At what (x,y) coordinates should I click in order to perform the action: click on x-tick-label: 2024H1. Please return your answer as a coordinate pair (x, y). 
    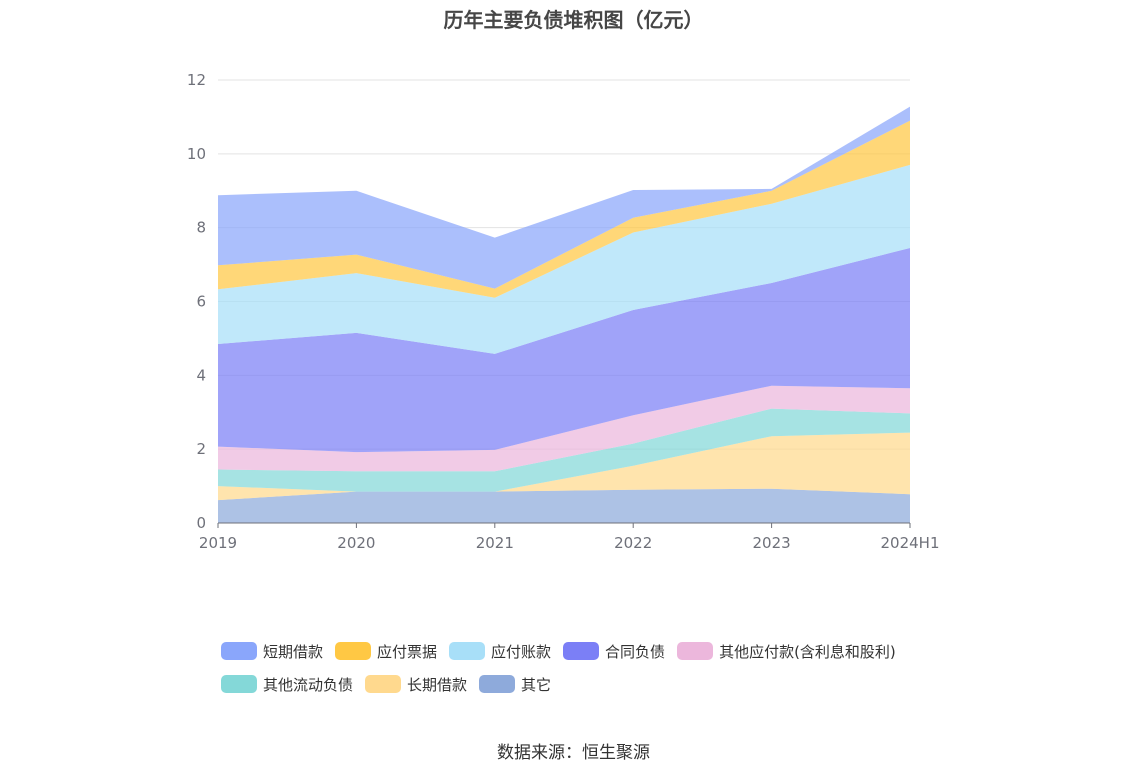
    Looking at the image, I should click on (910, 543).